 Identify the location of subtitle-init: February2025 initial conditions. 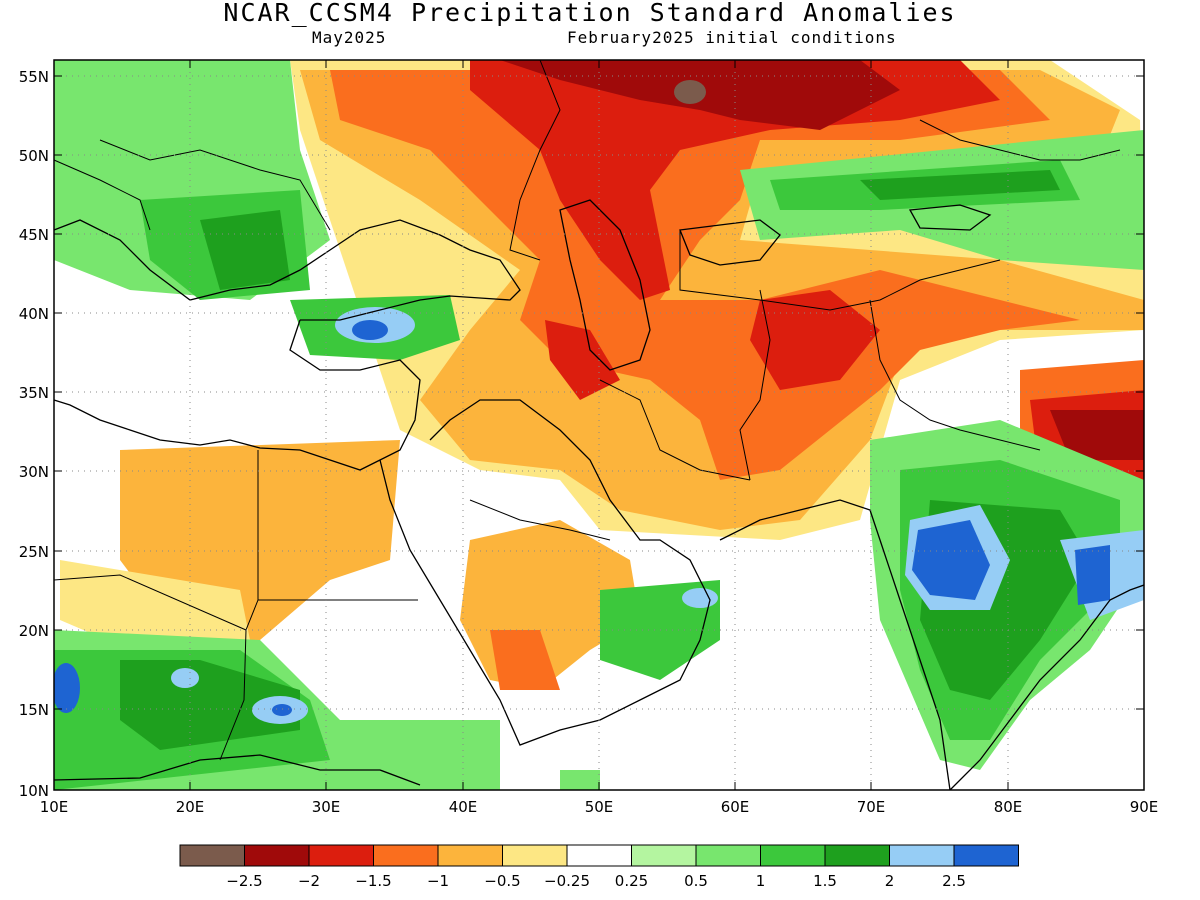
(732, 37).